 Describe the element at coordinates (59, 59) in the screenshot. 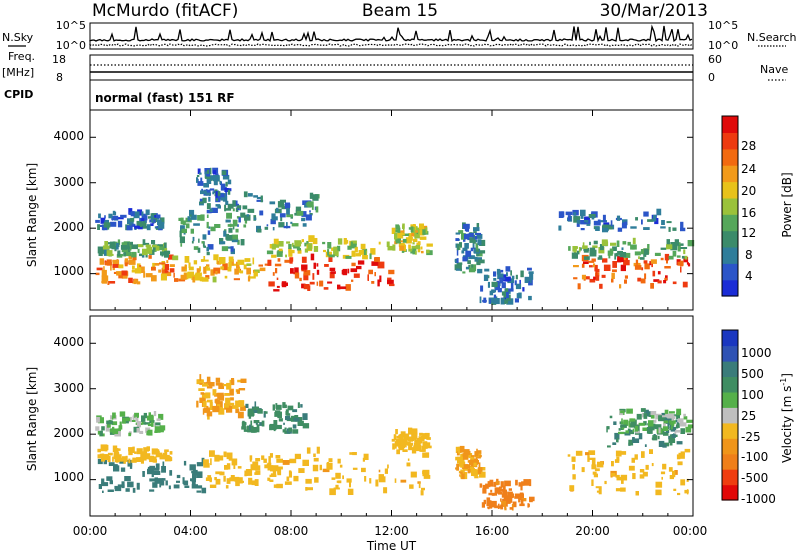

I see `freq-tick-top: 18` at that location.